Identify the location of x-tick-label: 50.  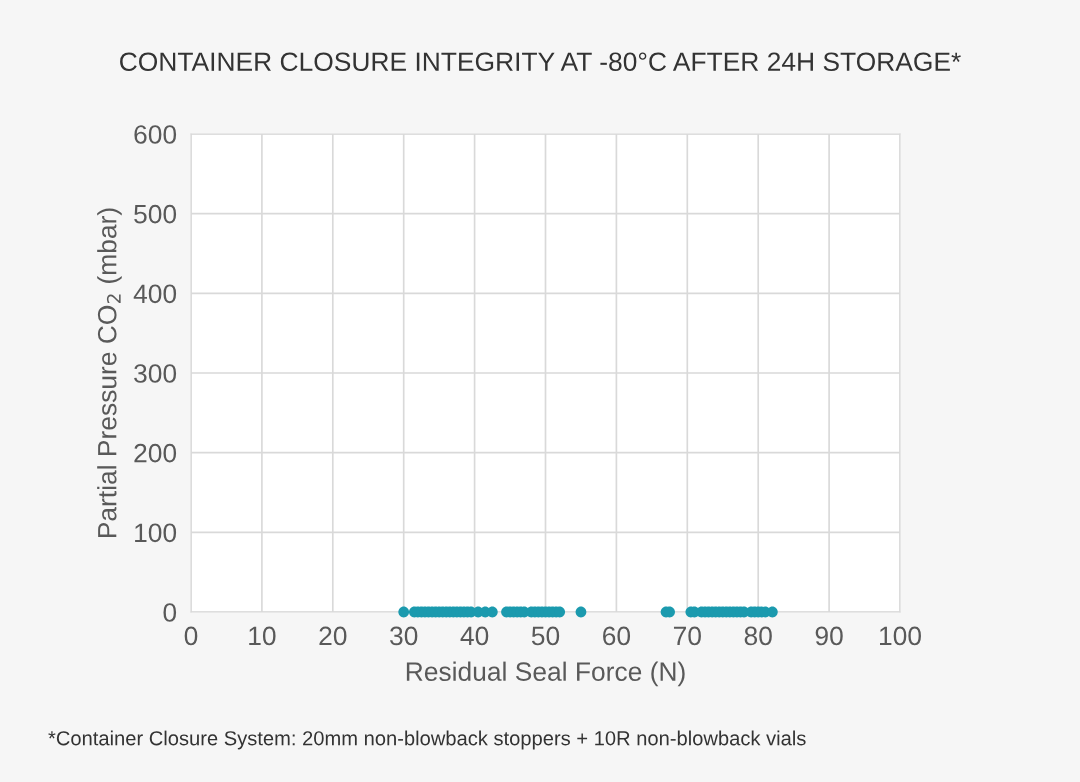
(545, 636).